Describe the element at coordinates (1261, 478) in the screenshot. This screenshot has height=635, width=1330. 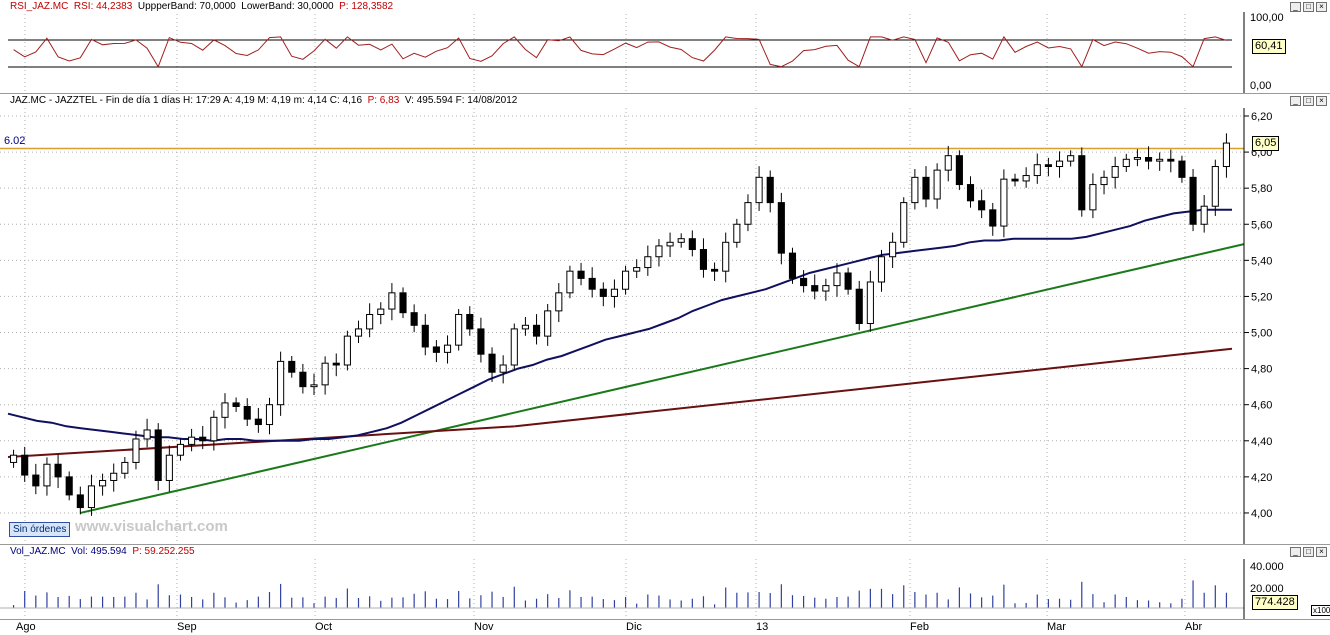
I see `price-tick-label-10: 4,20` at that location.